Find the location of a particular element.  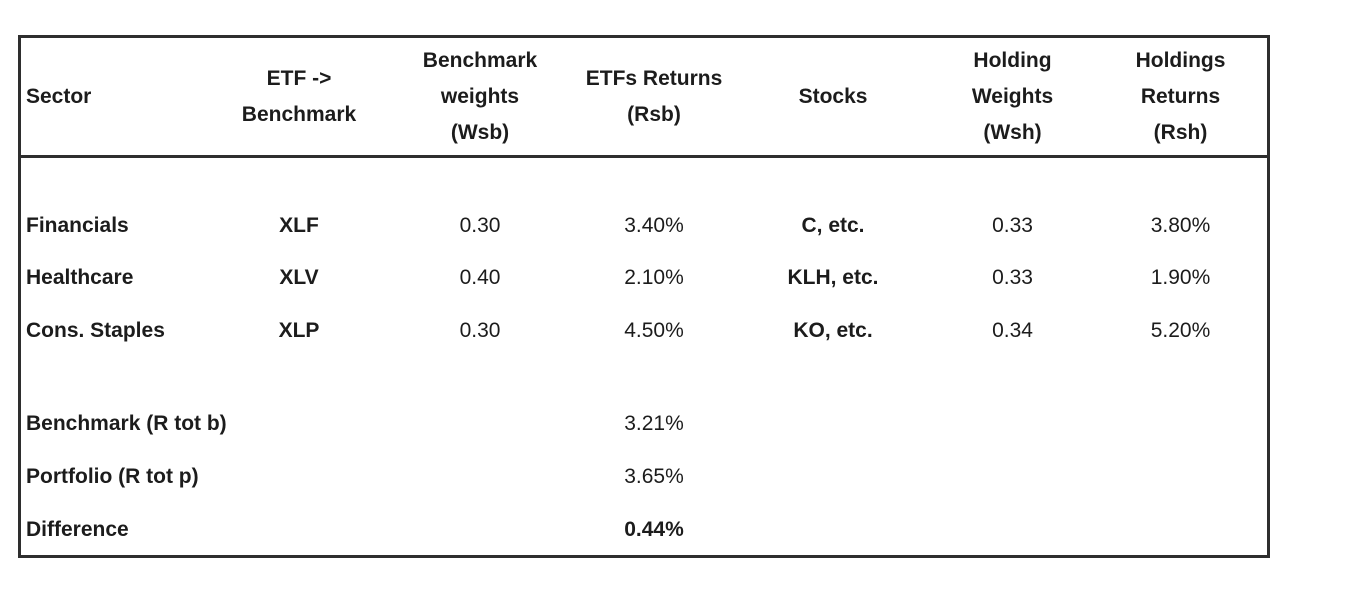

summary-row-benchmark-total: Benchmark (R tot b) 3.21% is located at coordinates (644, 424).